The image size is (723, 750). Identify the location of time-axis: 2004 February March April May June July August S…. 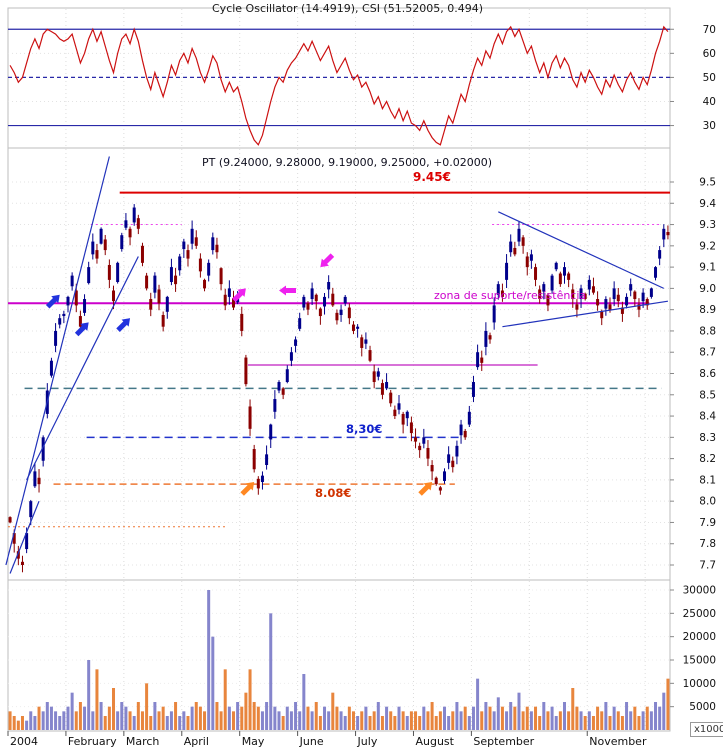
(327, 739).